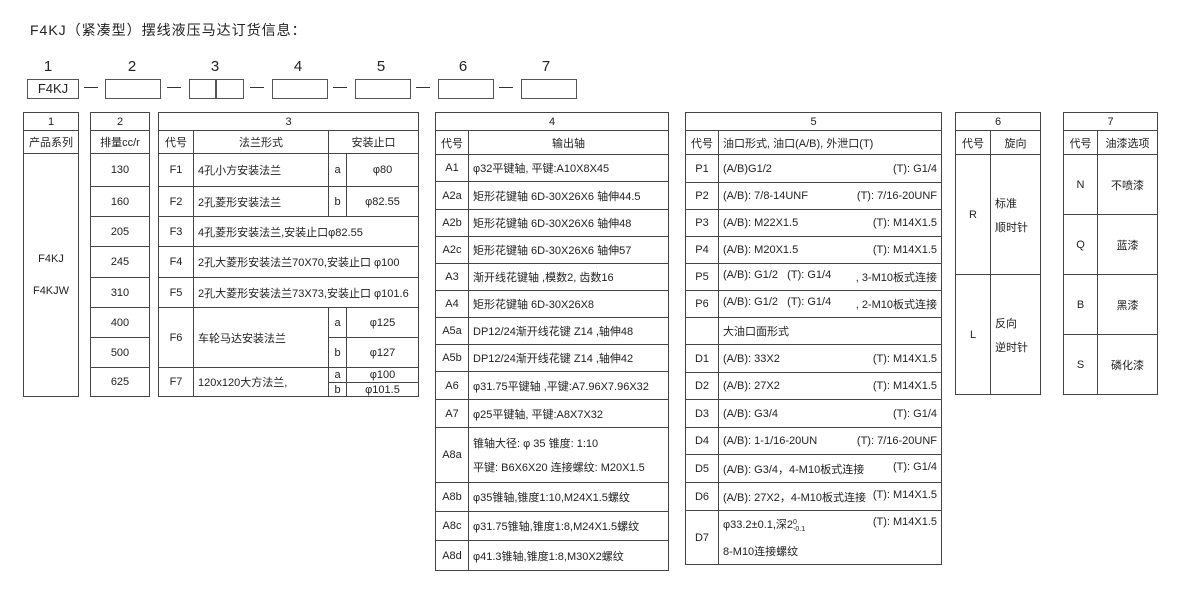  Describe the element at coordinates (1080, 304) in the screenshot. I see `code: B` at that location.